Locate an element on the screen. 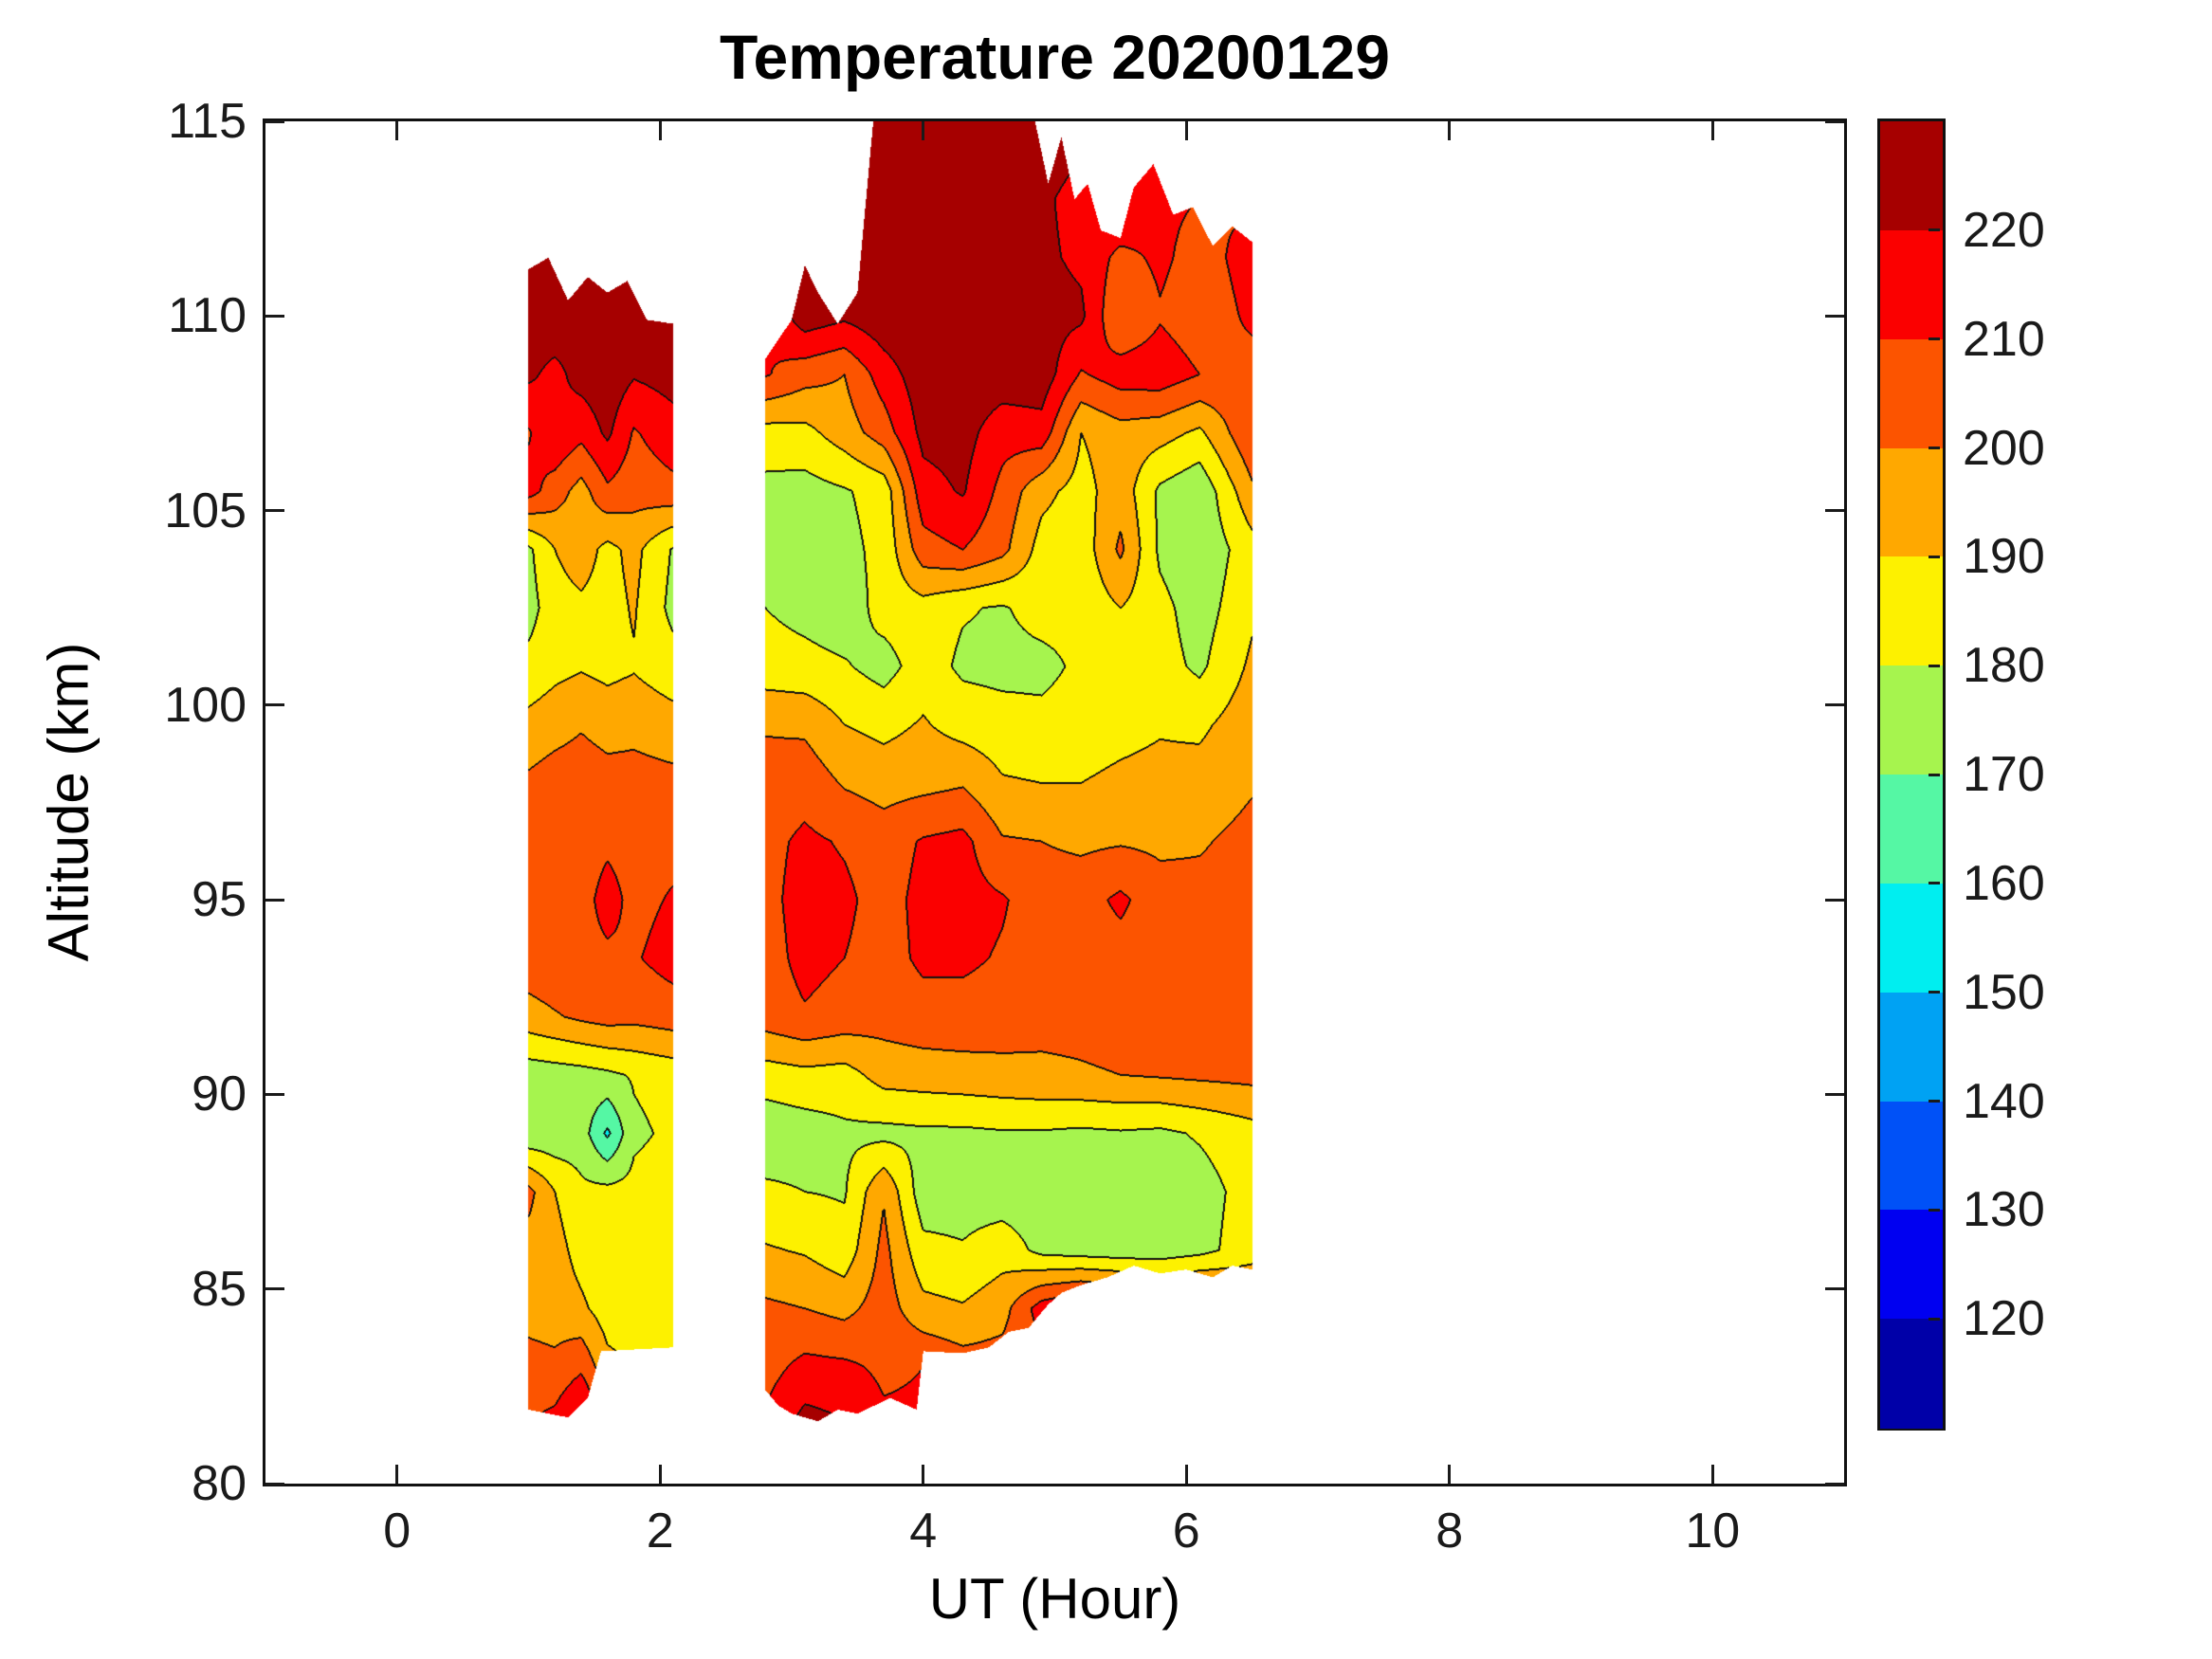  chart-title: Temperature 20200129 is located at coordinates (1055, 57).